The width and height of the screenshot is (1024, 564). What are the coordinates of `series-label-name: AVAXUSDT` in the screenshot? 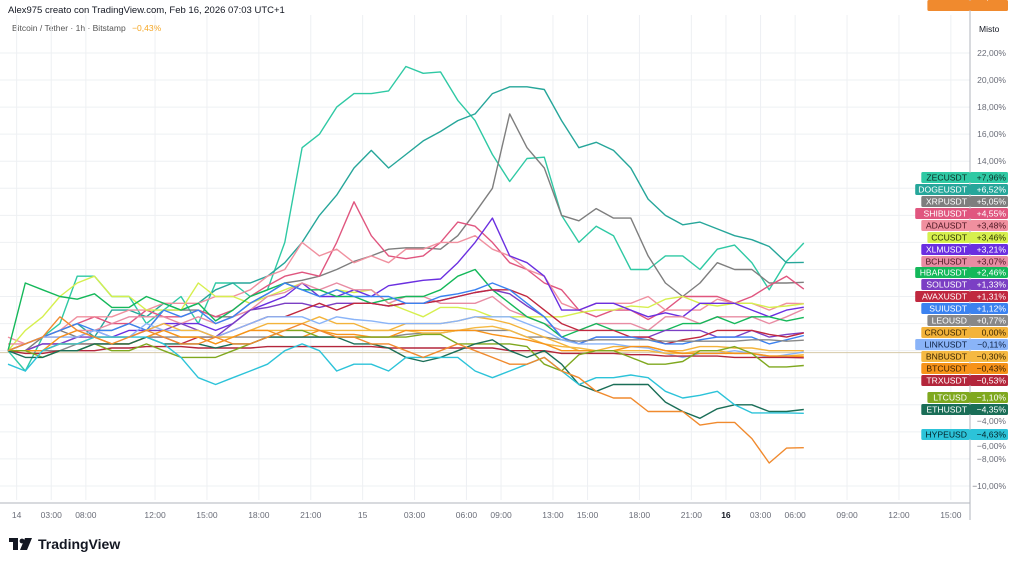 It's located at (945, 297).